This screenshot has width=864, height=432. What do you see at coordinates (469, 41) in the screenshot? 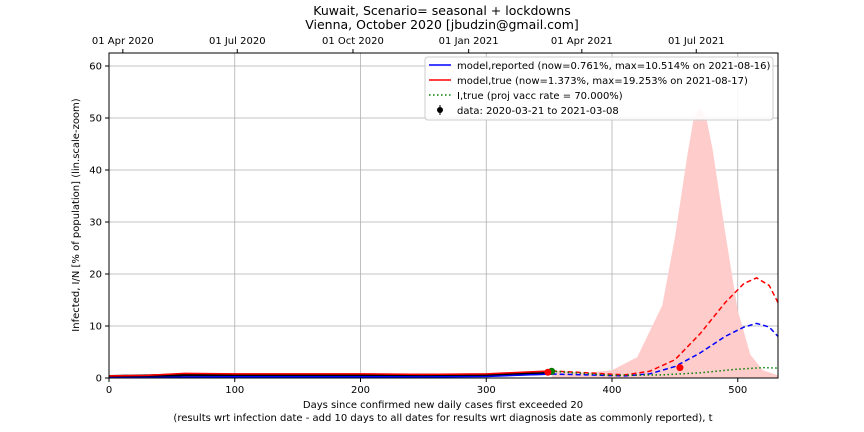
I see `top-tick-label-3: 01 Jan 2021` at bounding box center [469, 41].